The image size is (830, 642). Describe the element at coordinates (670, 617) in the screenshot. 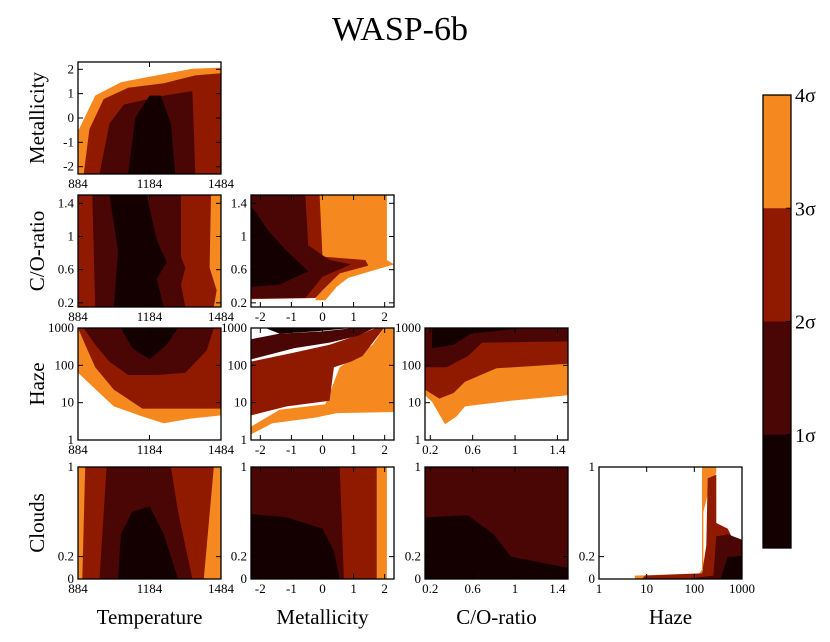

I see `x-axis-label: Haze` at that location.